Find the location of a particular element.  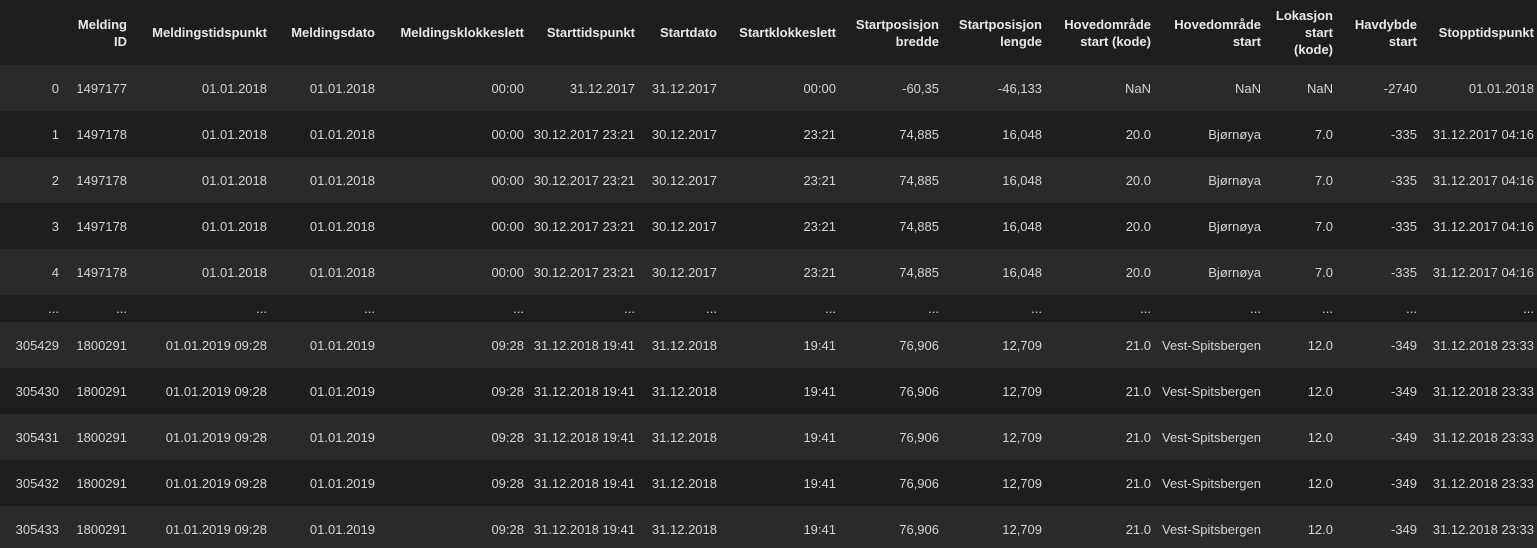

column-header: Startklokkeslett is located at coordinates (779, 32).